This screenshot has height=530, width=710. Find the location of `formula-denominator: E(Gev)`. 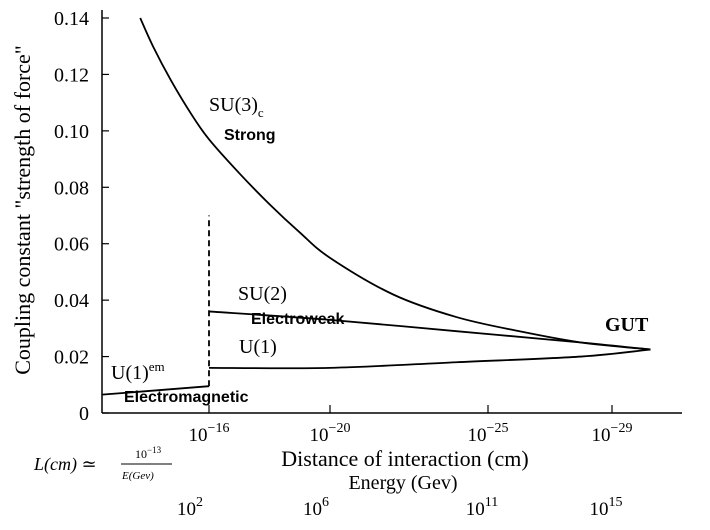

formula-denominator: E(Gev) is located at coordinates (137, 476).